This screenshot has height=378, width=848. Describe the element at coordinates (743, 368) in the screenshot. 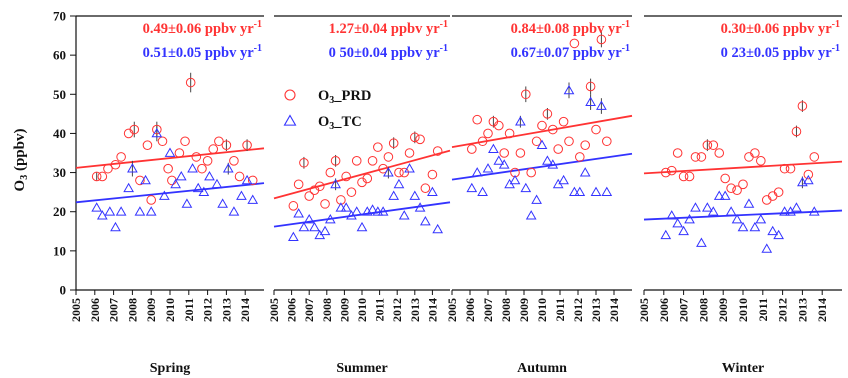

I see `season-label: Winter` at that location.